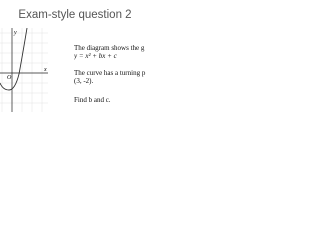 The image size is (320, 240). I want to click on text-line: (3, -2)., so click(84, 81).